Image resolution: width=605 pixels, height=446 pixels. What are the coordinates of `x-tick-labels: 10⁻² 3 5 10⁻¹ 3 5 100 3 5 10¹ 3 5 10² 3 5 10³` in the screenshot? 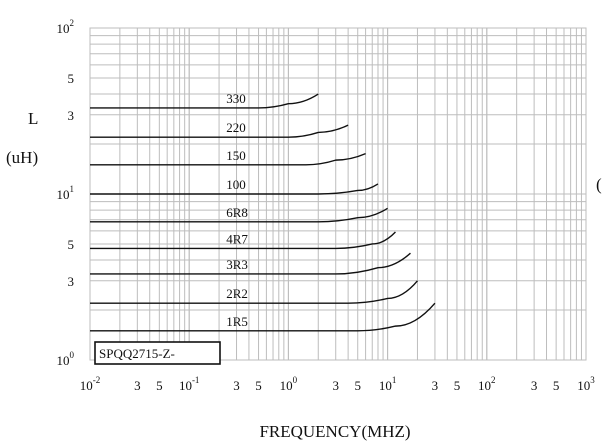 It's located at (338, 384).